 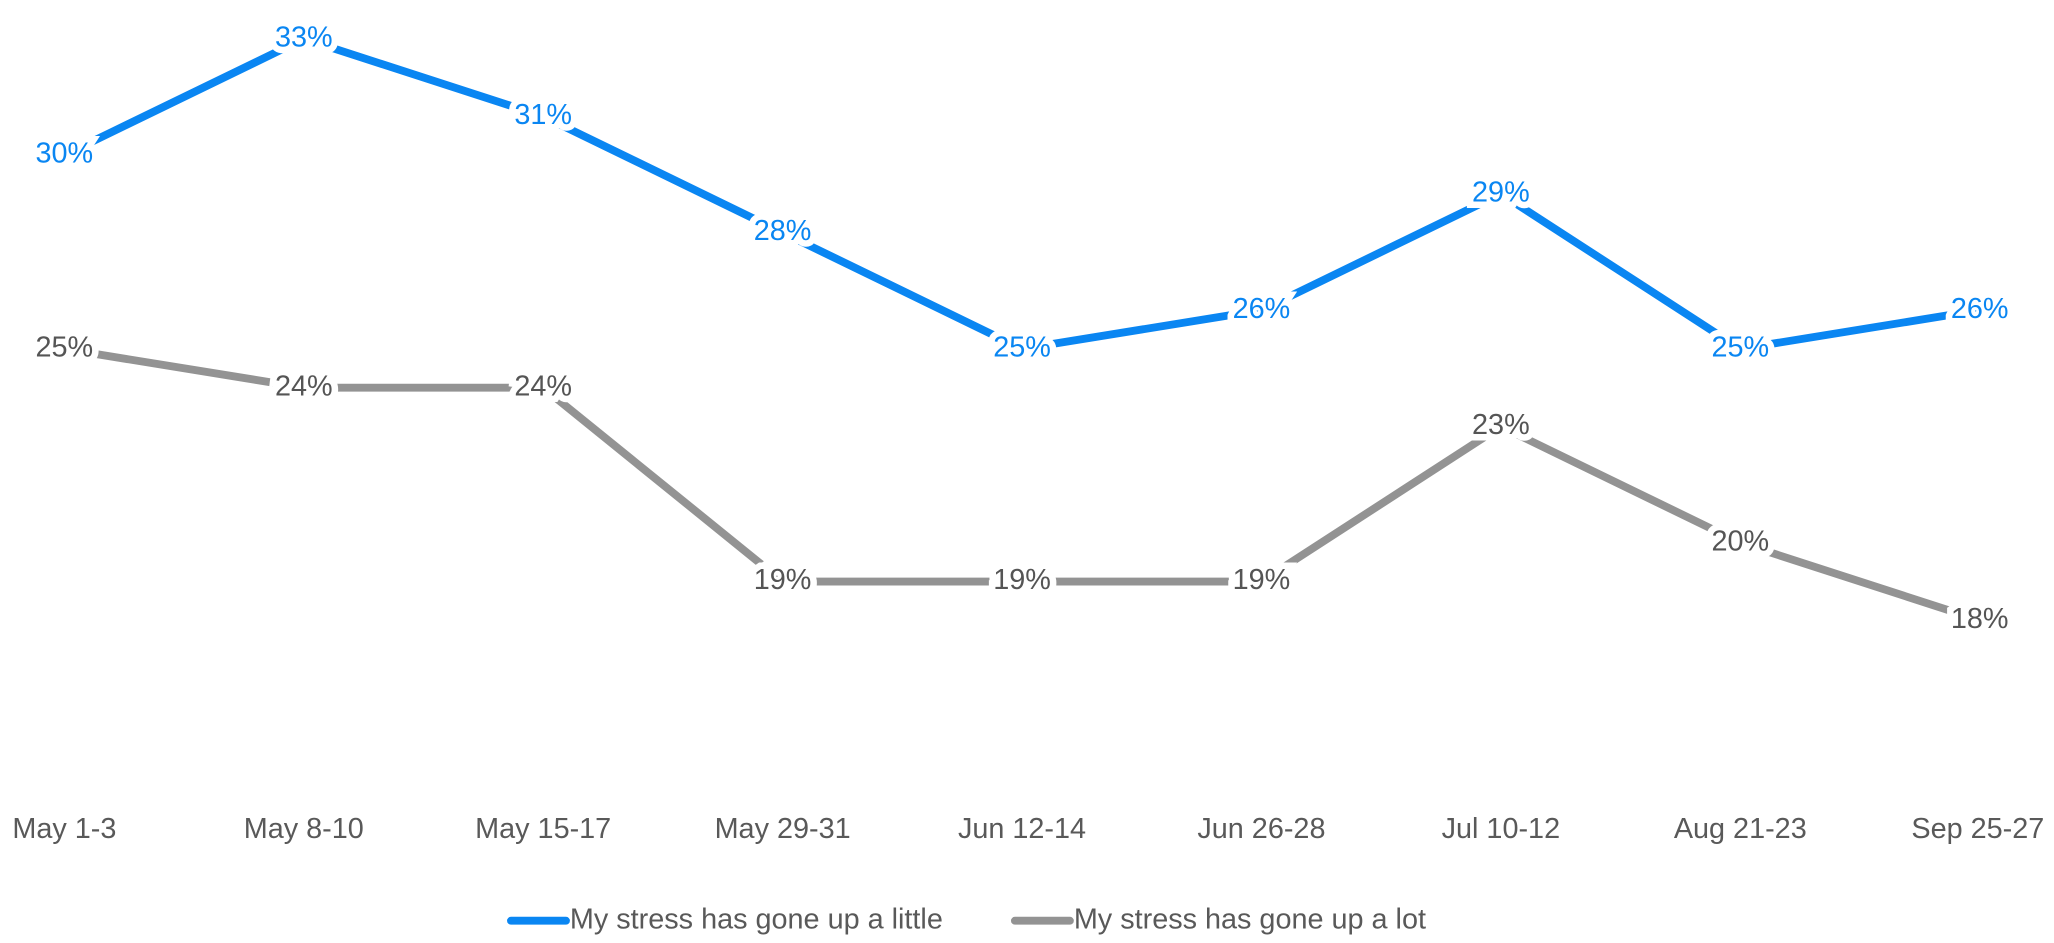 I want to click on x-tick-label: May 15-17, so click(x=543, y=829).